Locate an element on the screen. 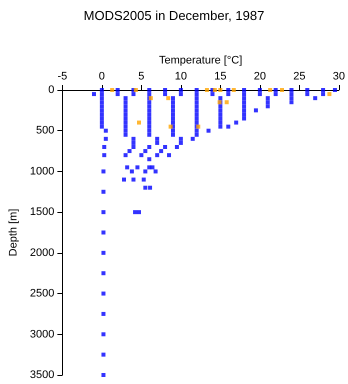 The image size is (348, 384). x-tick-label: 5 is located at coordinates (141, 76).